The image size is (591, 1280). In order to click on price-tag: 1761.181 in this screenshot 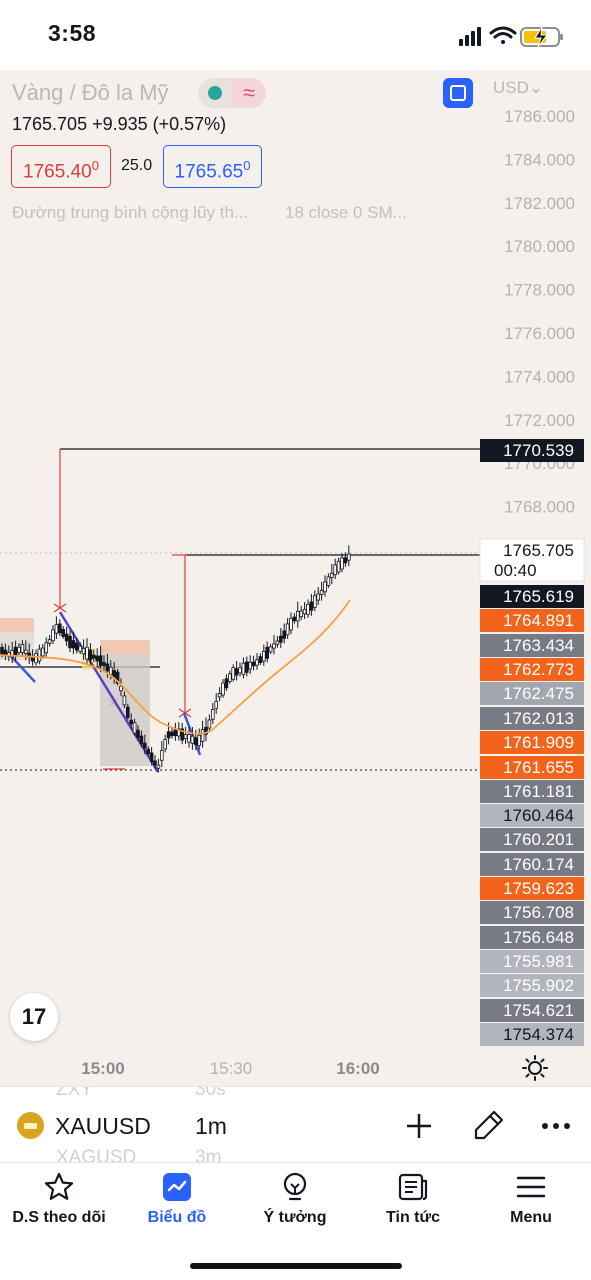, I will do `click(532, 791)`.